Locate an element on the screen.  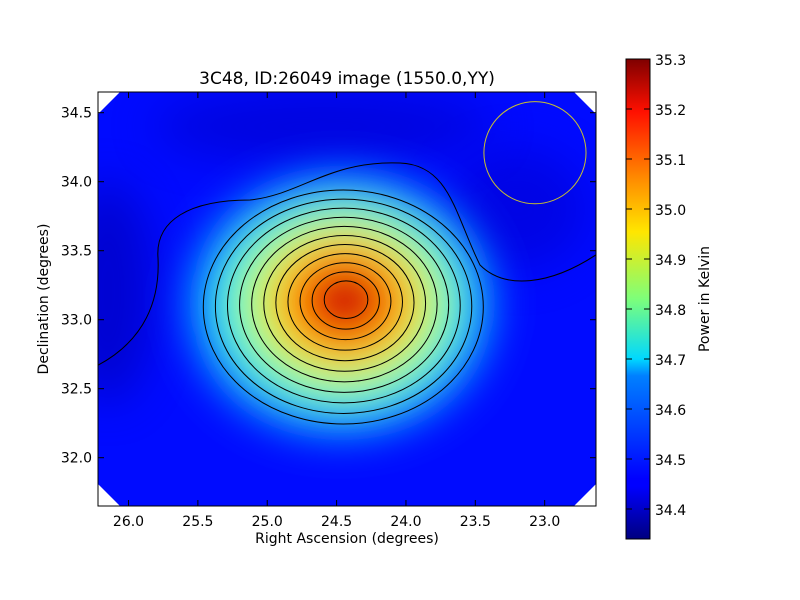
y-axis-label: Declination (degrees) is located at coordinates (44, 299).